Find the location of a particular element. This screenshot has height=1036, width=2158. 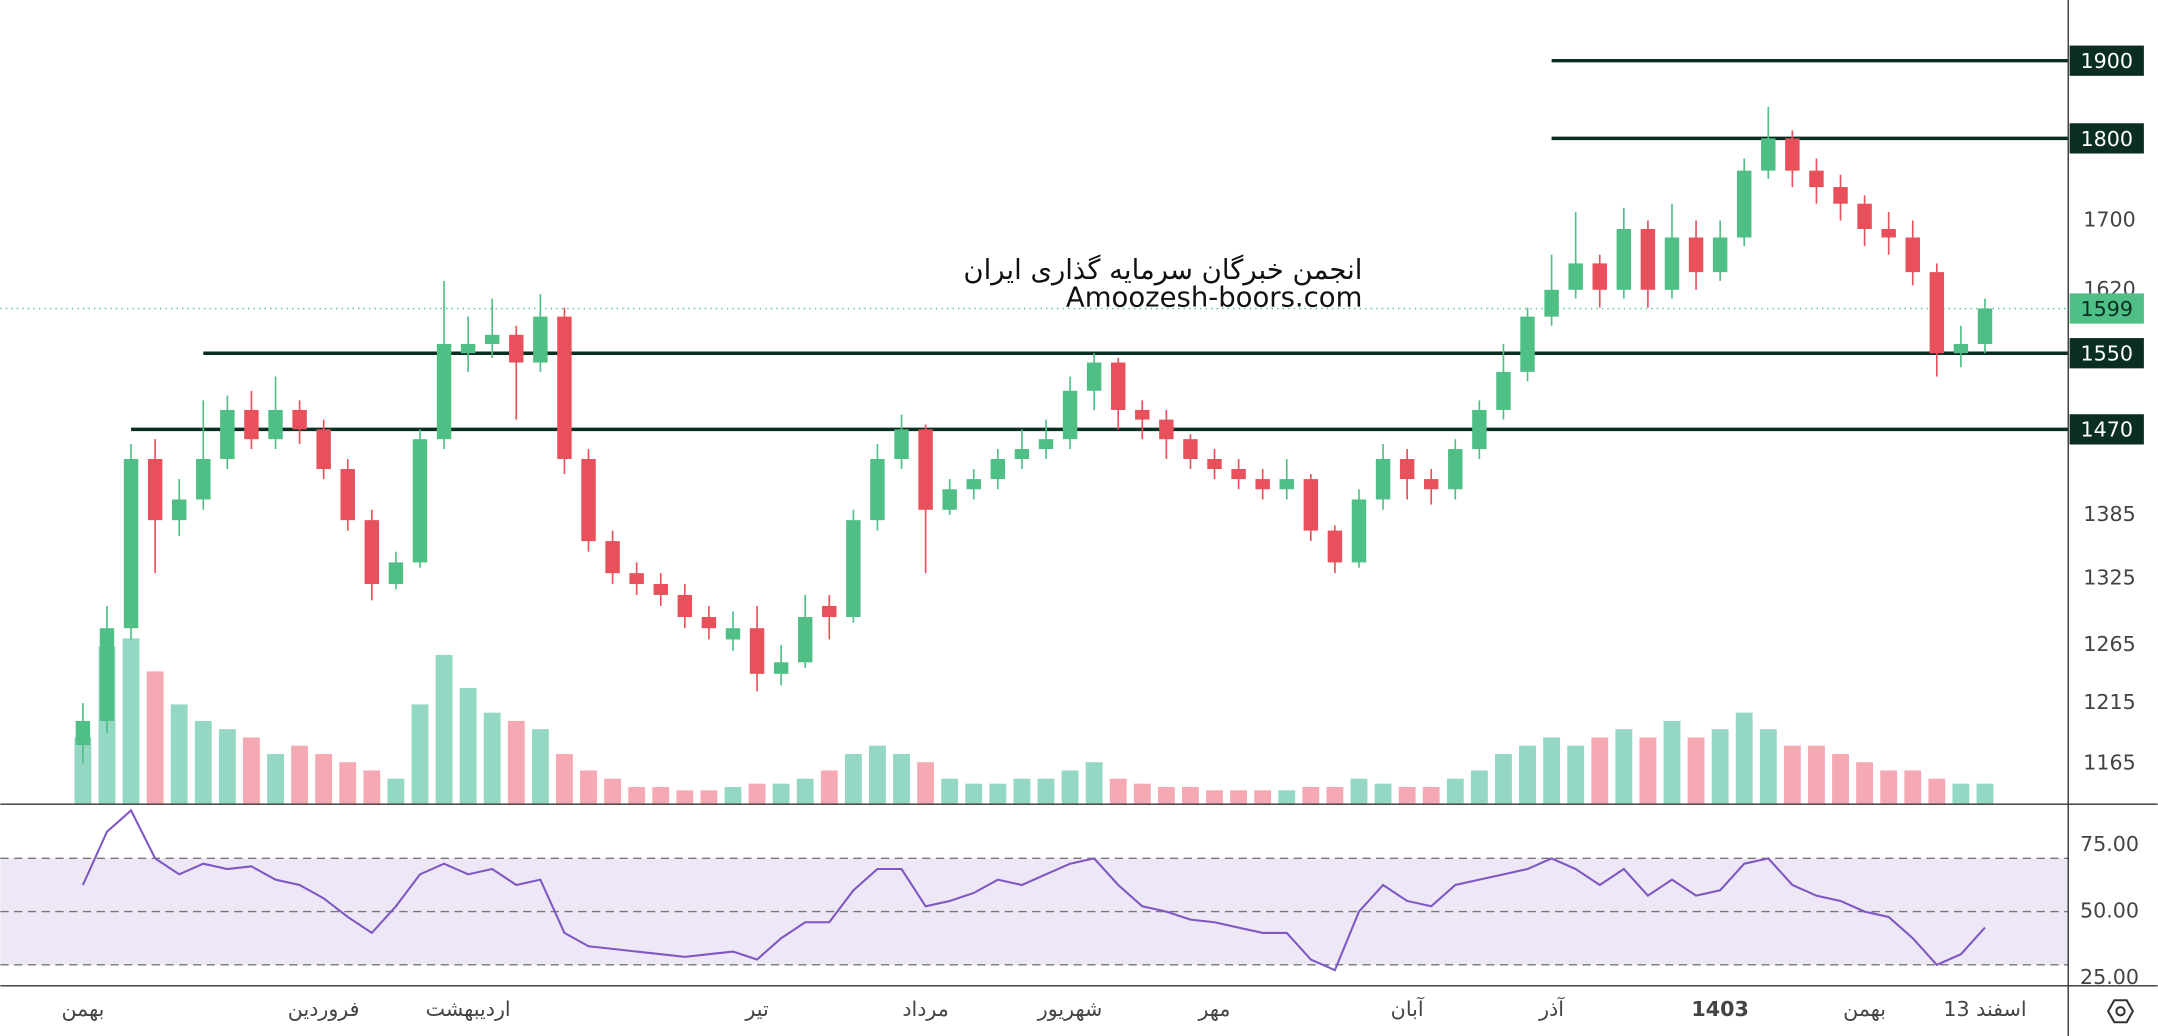

icon-dot is located at coordinates (2120, 1011).